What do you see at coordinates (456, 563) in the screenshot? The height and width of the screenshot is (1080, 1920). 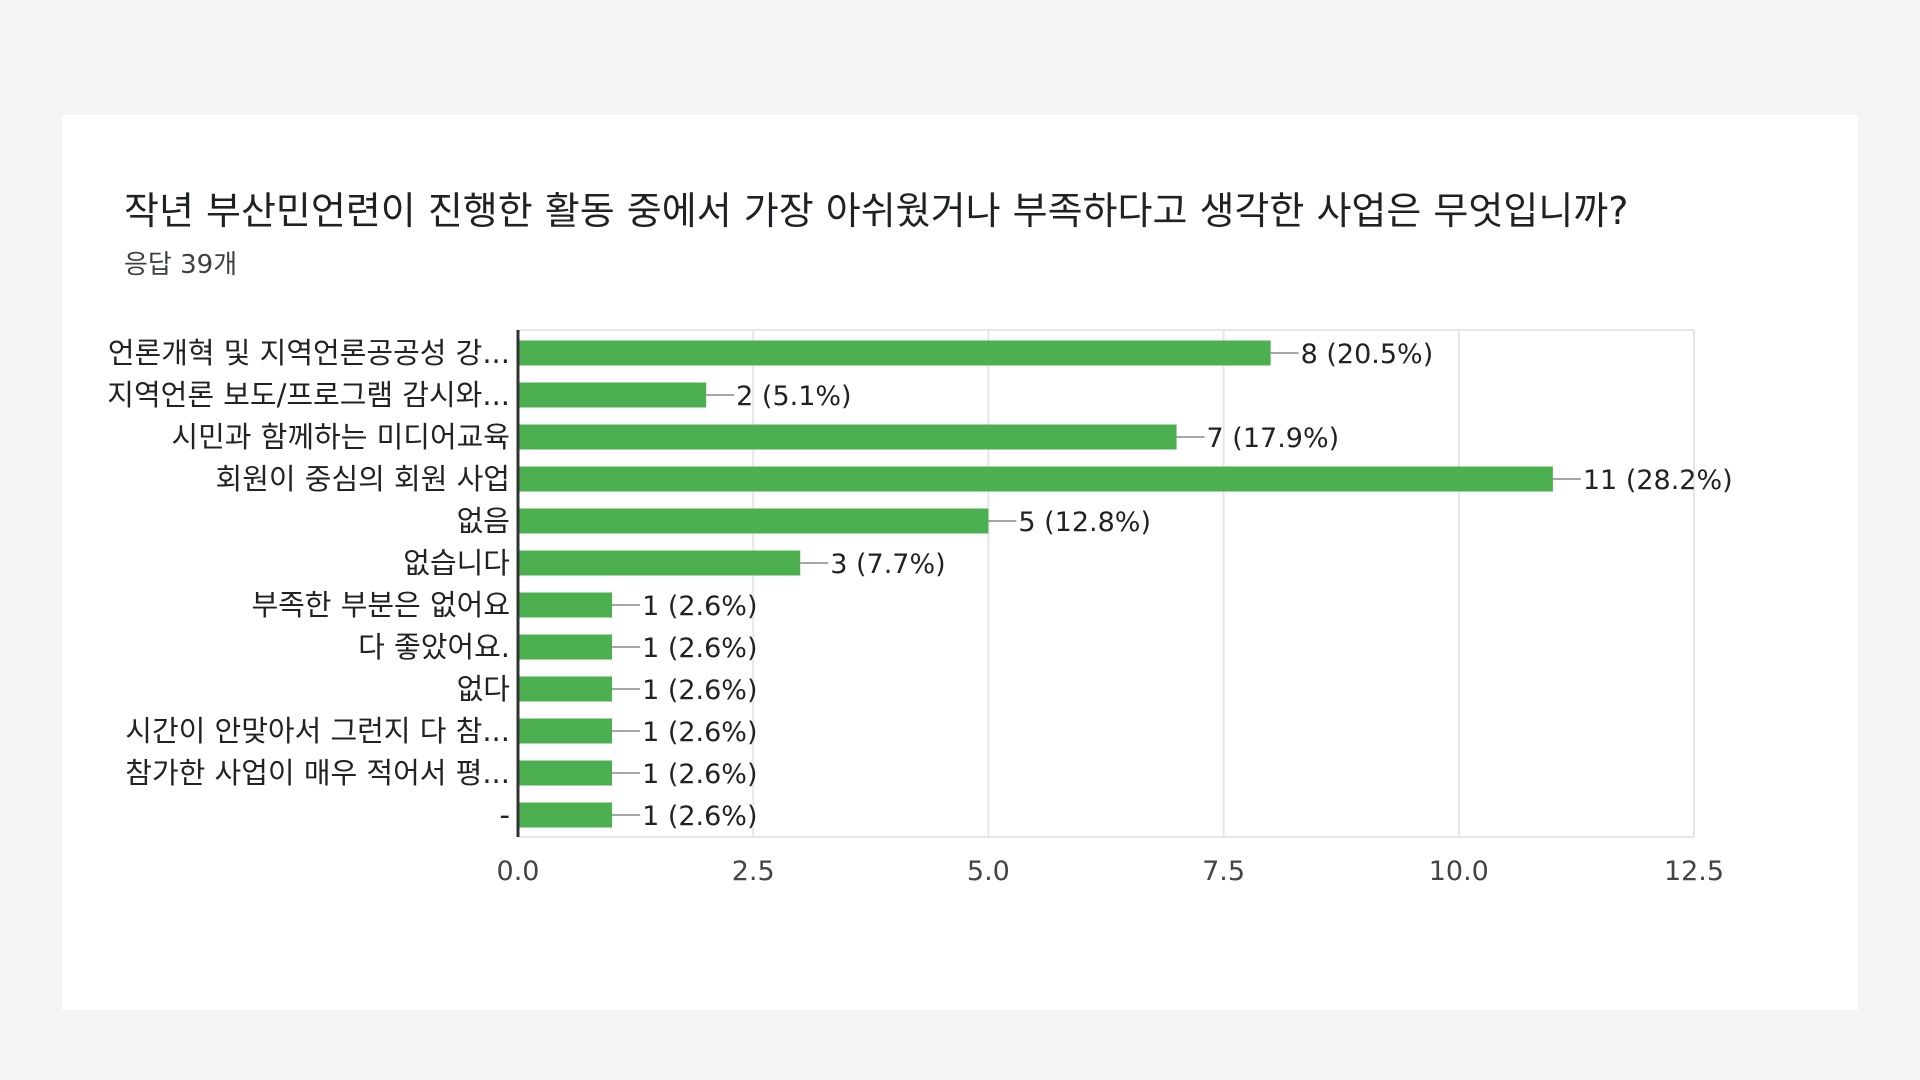 I see `category-label: 없습니다` at bounding box center [456, 563].